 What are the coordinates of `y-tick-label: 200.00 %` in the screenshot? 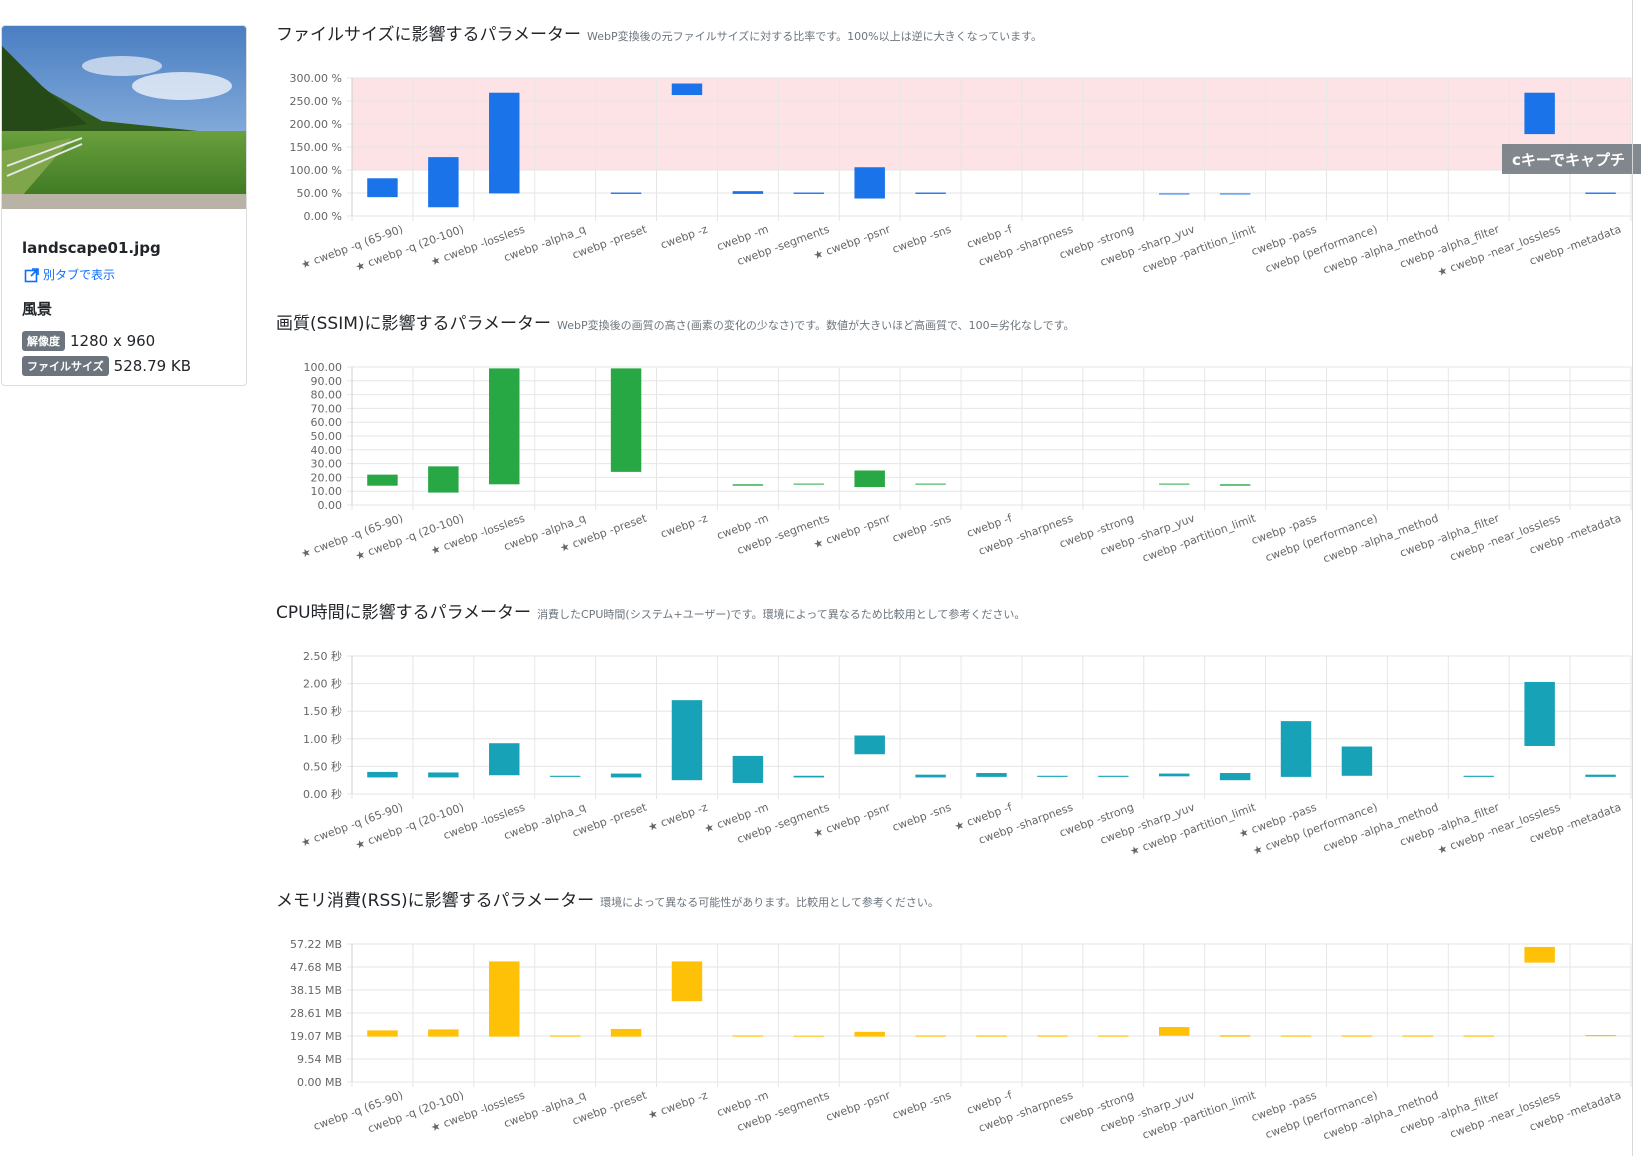 It's located at (316, 124).